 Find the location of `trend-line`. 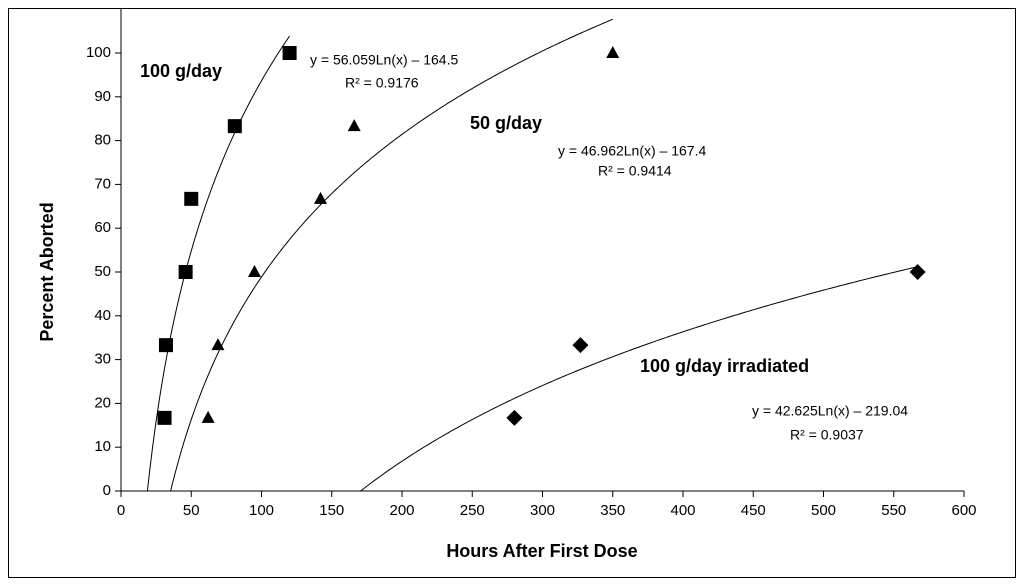

trend-line is located at coordinates (218, 263).